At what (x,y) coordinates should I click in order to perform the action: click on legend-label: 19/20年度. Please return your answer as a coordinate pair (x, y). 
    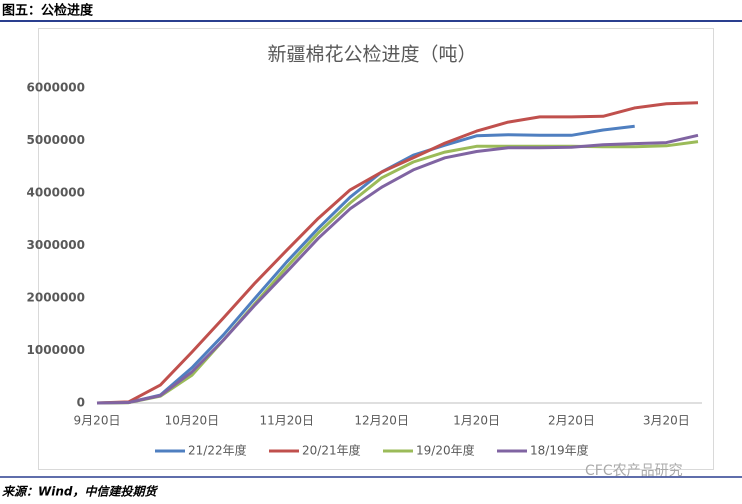
    Looking at the image, I should click on (445, 450).